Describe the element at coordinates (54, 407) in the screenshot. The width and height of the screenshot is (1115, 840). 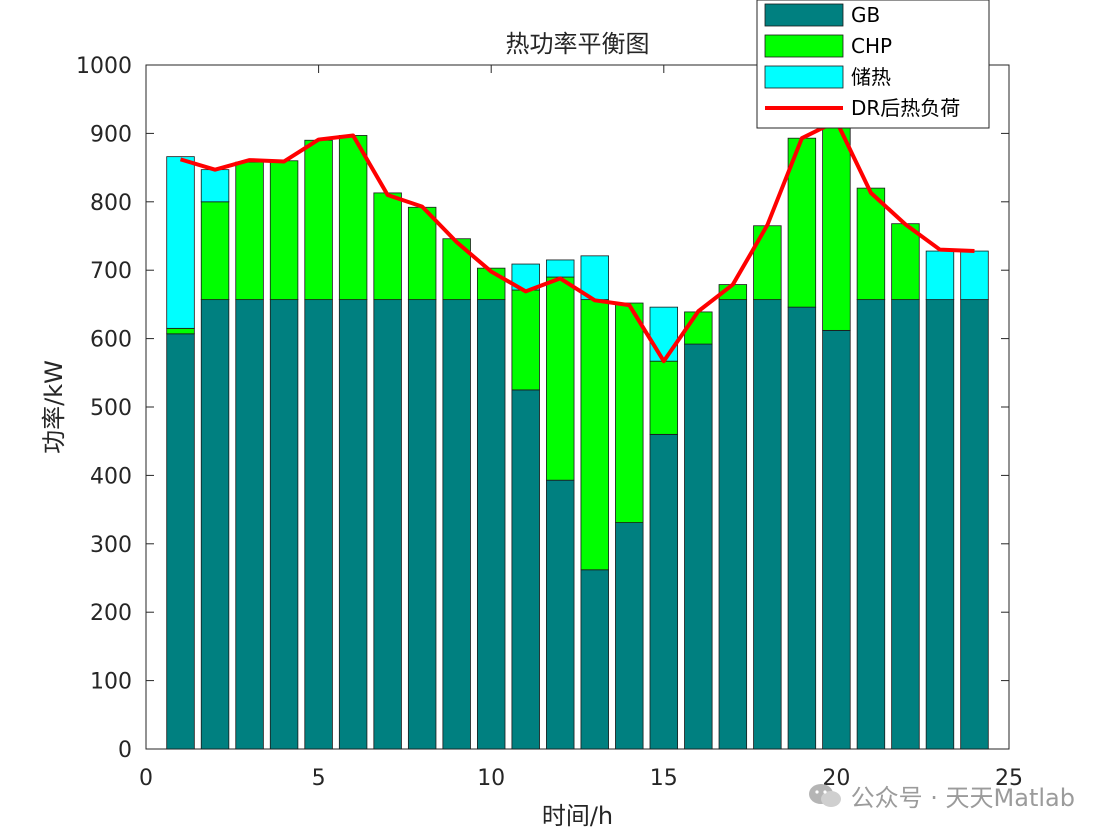
I see `y-axis-title: 功率/kW` at that location.